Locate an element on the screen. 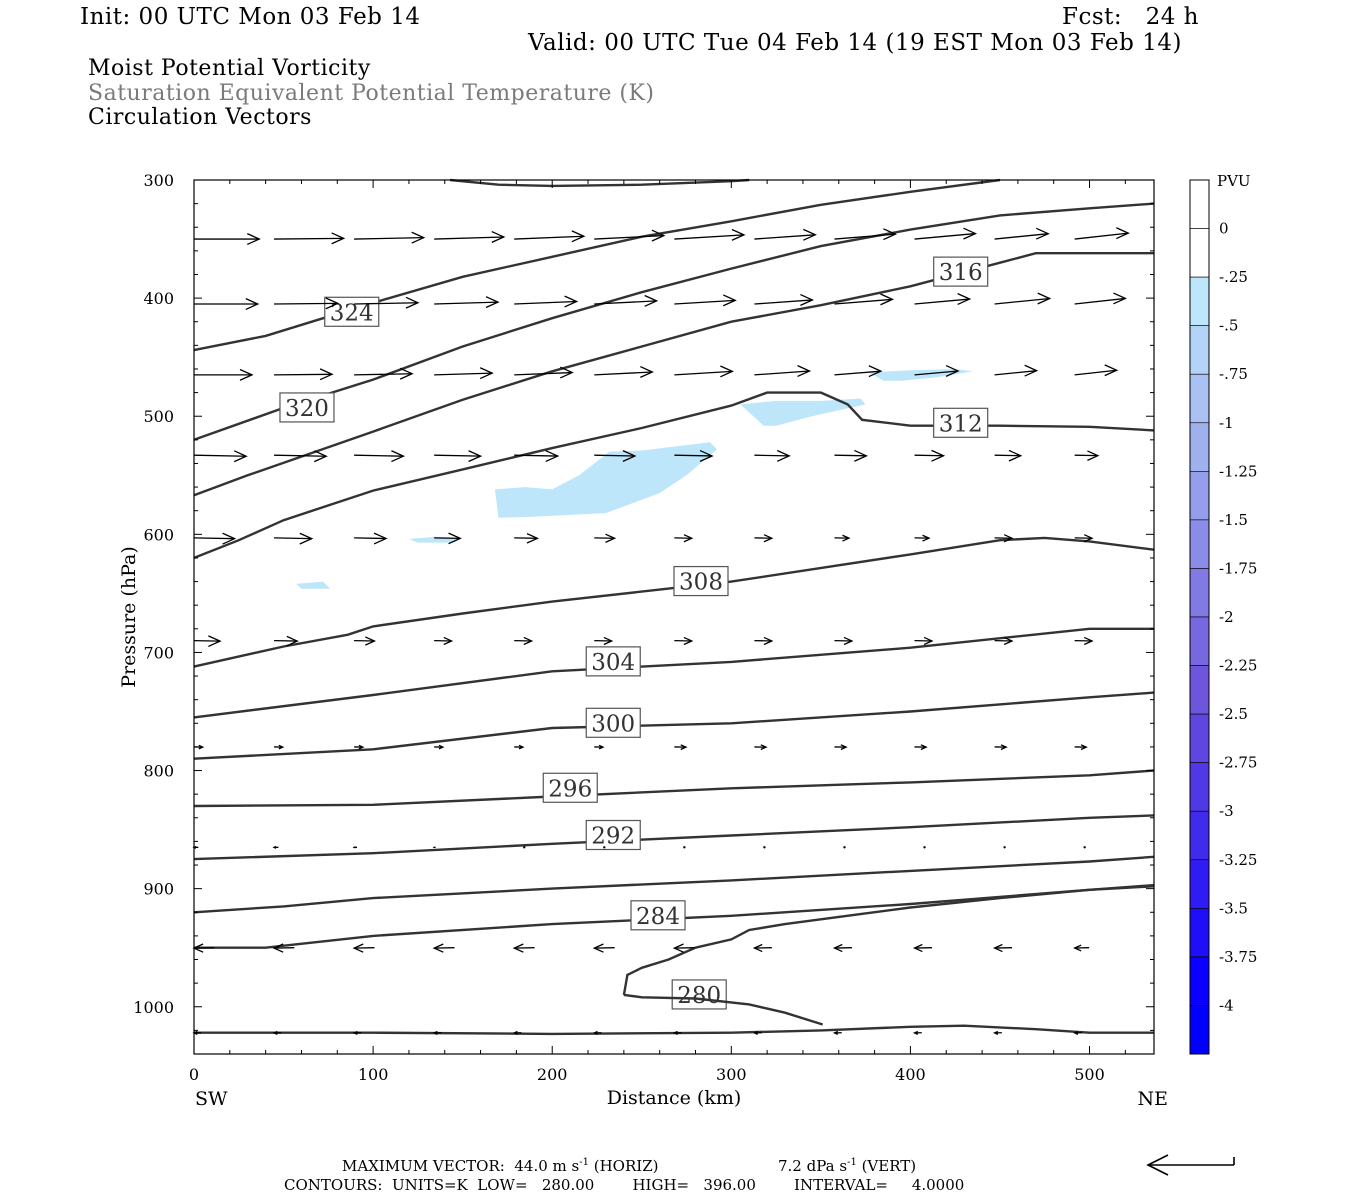 Image resolution: width=1350 pixels, height=1200 pixels. colorbar-label: -1 is located at coordinates (1226, 423).